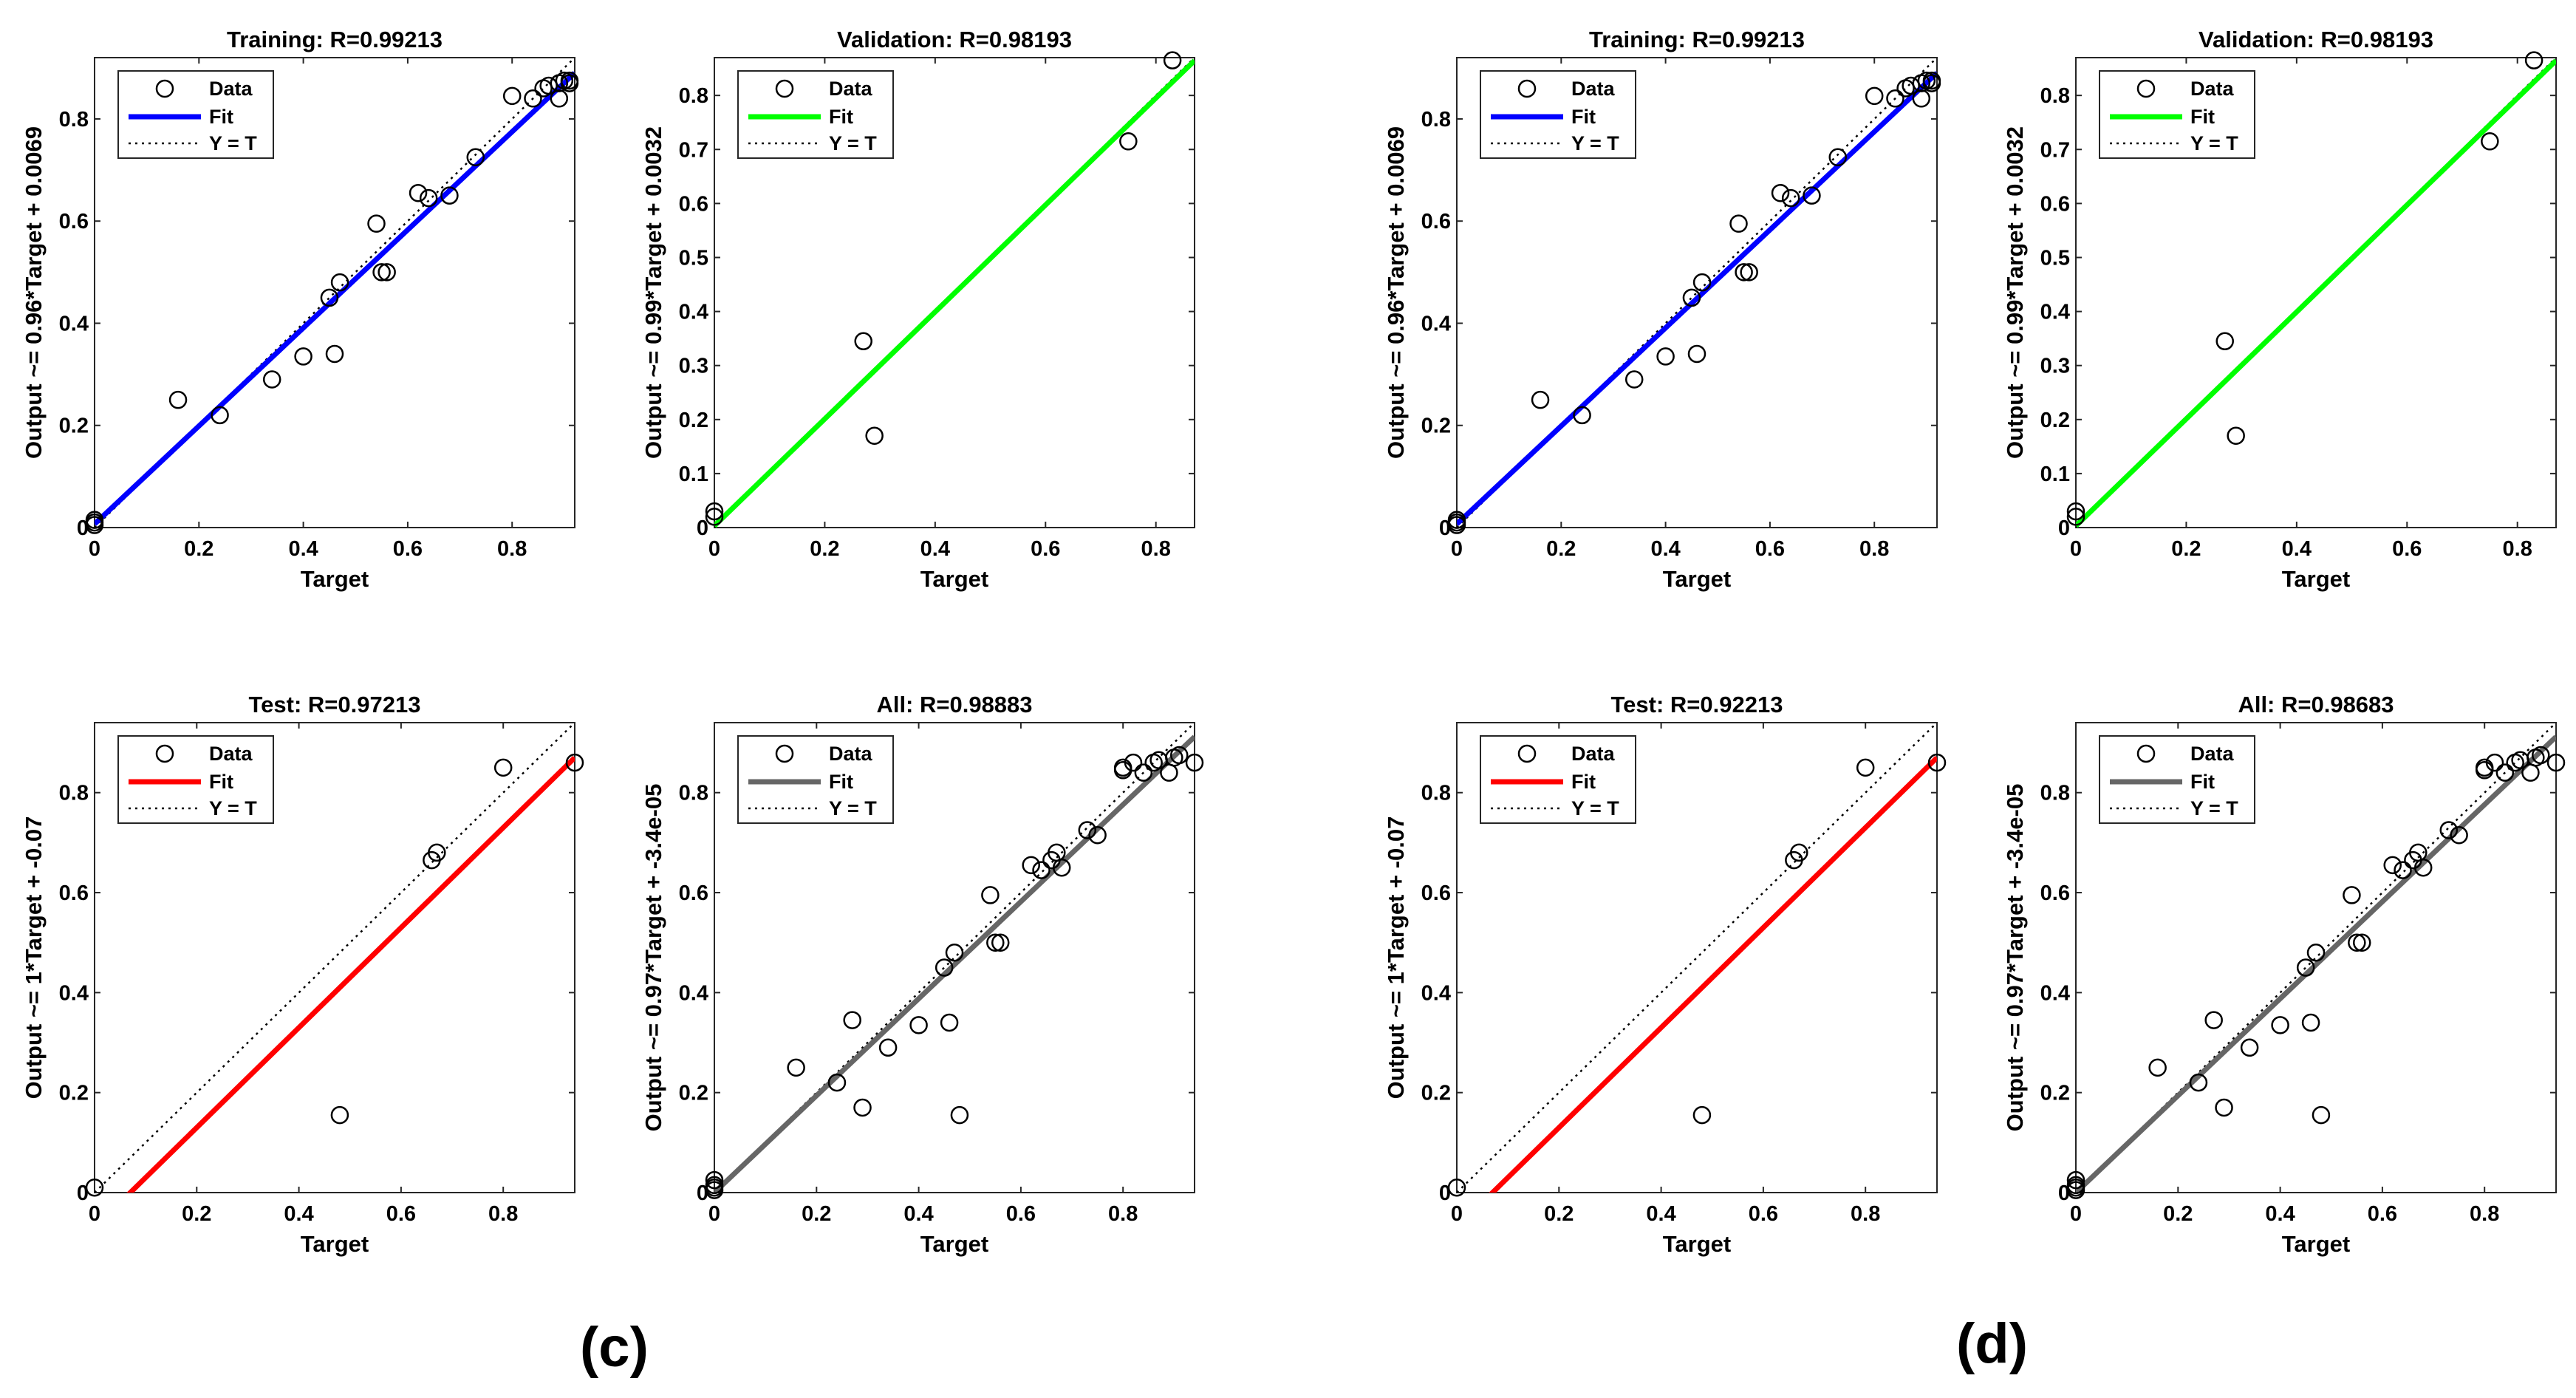 The image size is (2576, 1398). I want to click on chart-title: All: R=0.98883, so click(954, 704).